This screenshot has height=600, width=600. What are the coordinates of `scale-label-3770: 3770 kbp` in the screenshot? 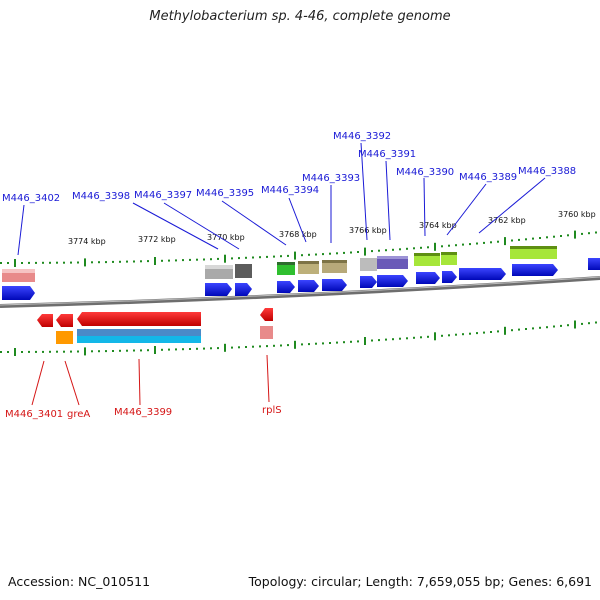 It's located at (226, 237).